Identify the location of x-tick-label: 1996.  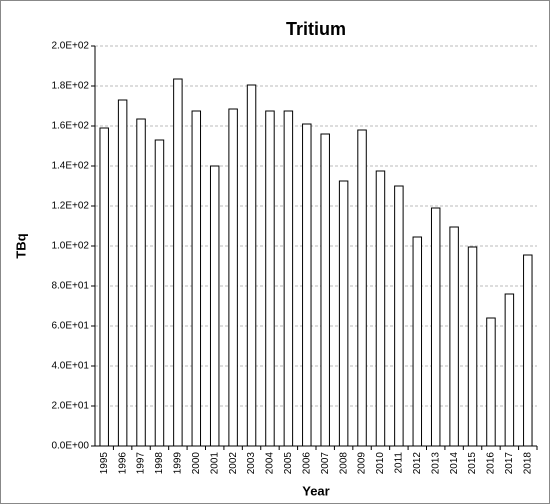
(122, 463).